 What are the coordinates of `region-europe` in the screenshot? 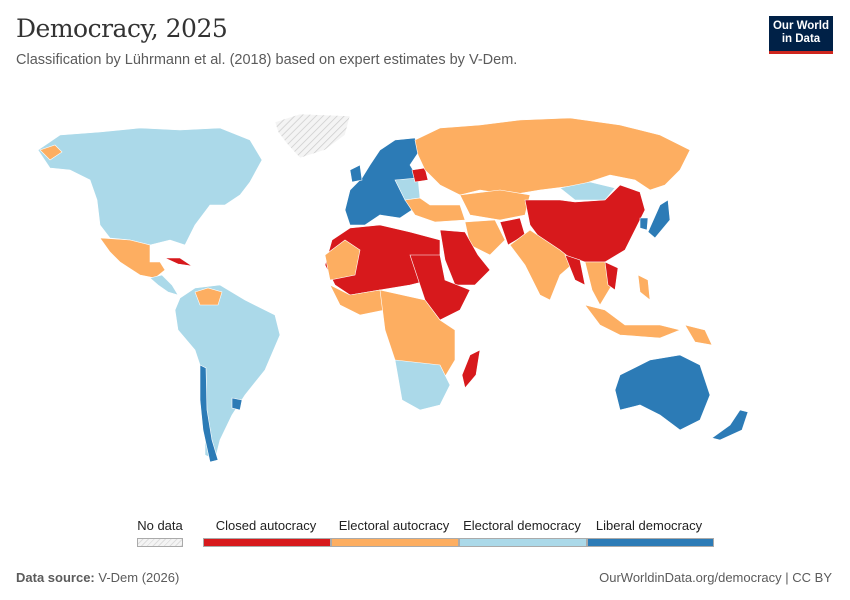 It's located at (382, 181).